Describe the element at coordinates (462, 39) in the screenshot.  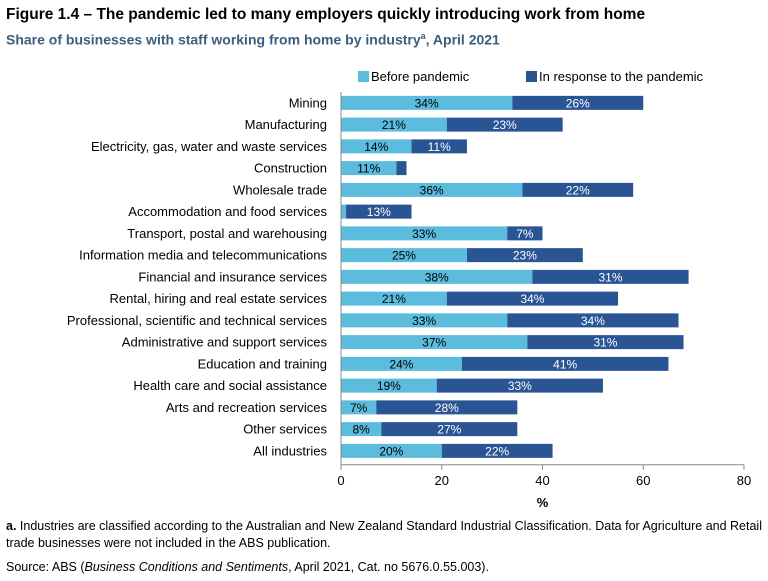
I see `subtitle-date: , April 2021` at that location.